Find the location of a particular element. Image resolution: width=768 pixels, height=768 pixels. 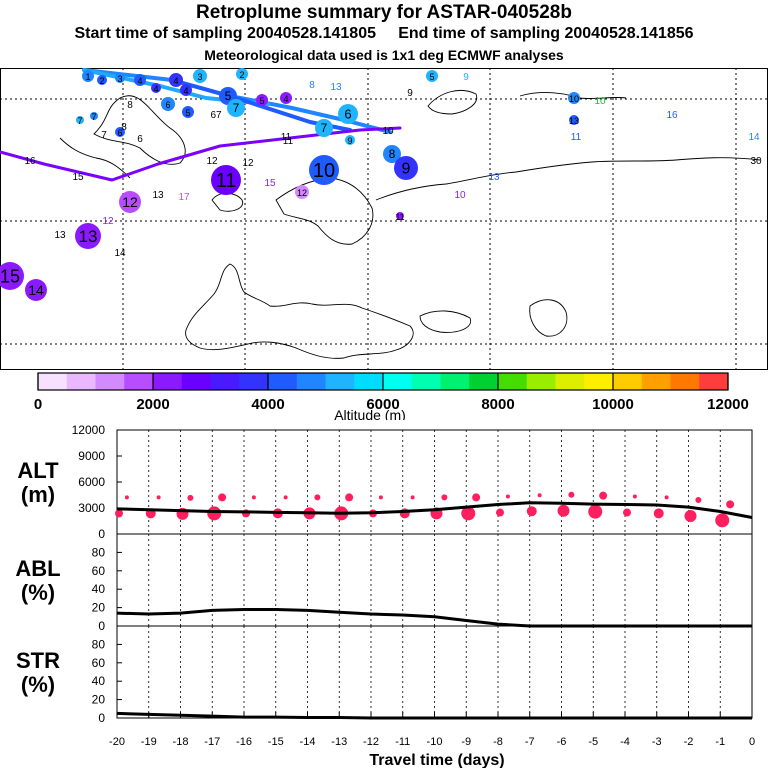

day-label: 11 is located at coordinates (576, 137).